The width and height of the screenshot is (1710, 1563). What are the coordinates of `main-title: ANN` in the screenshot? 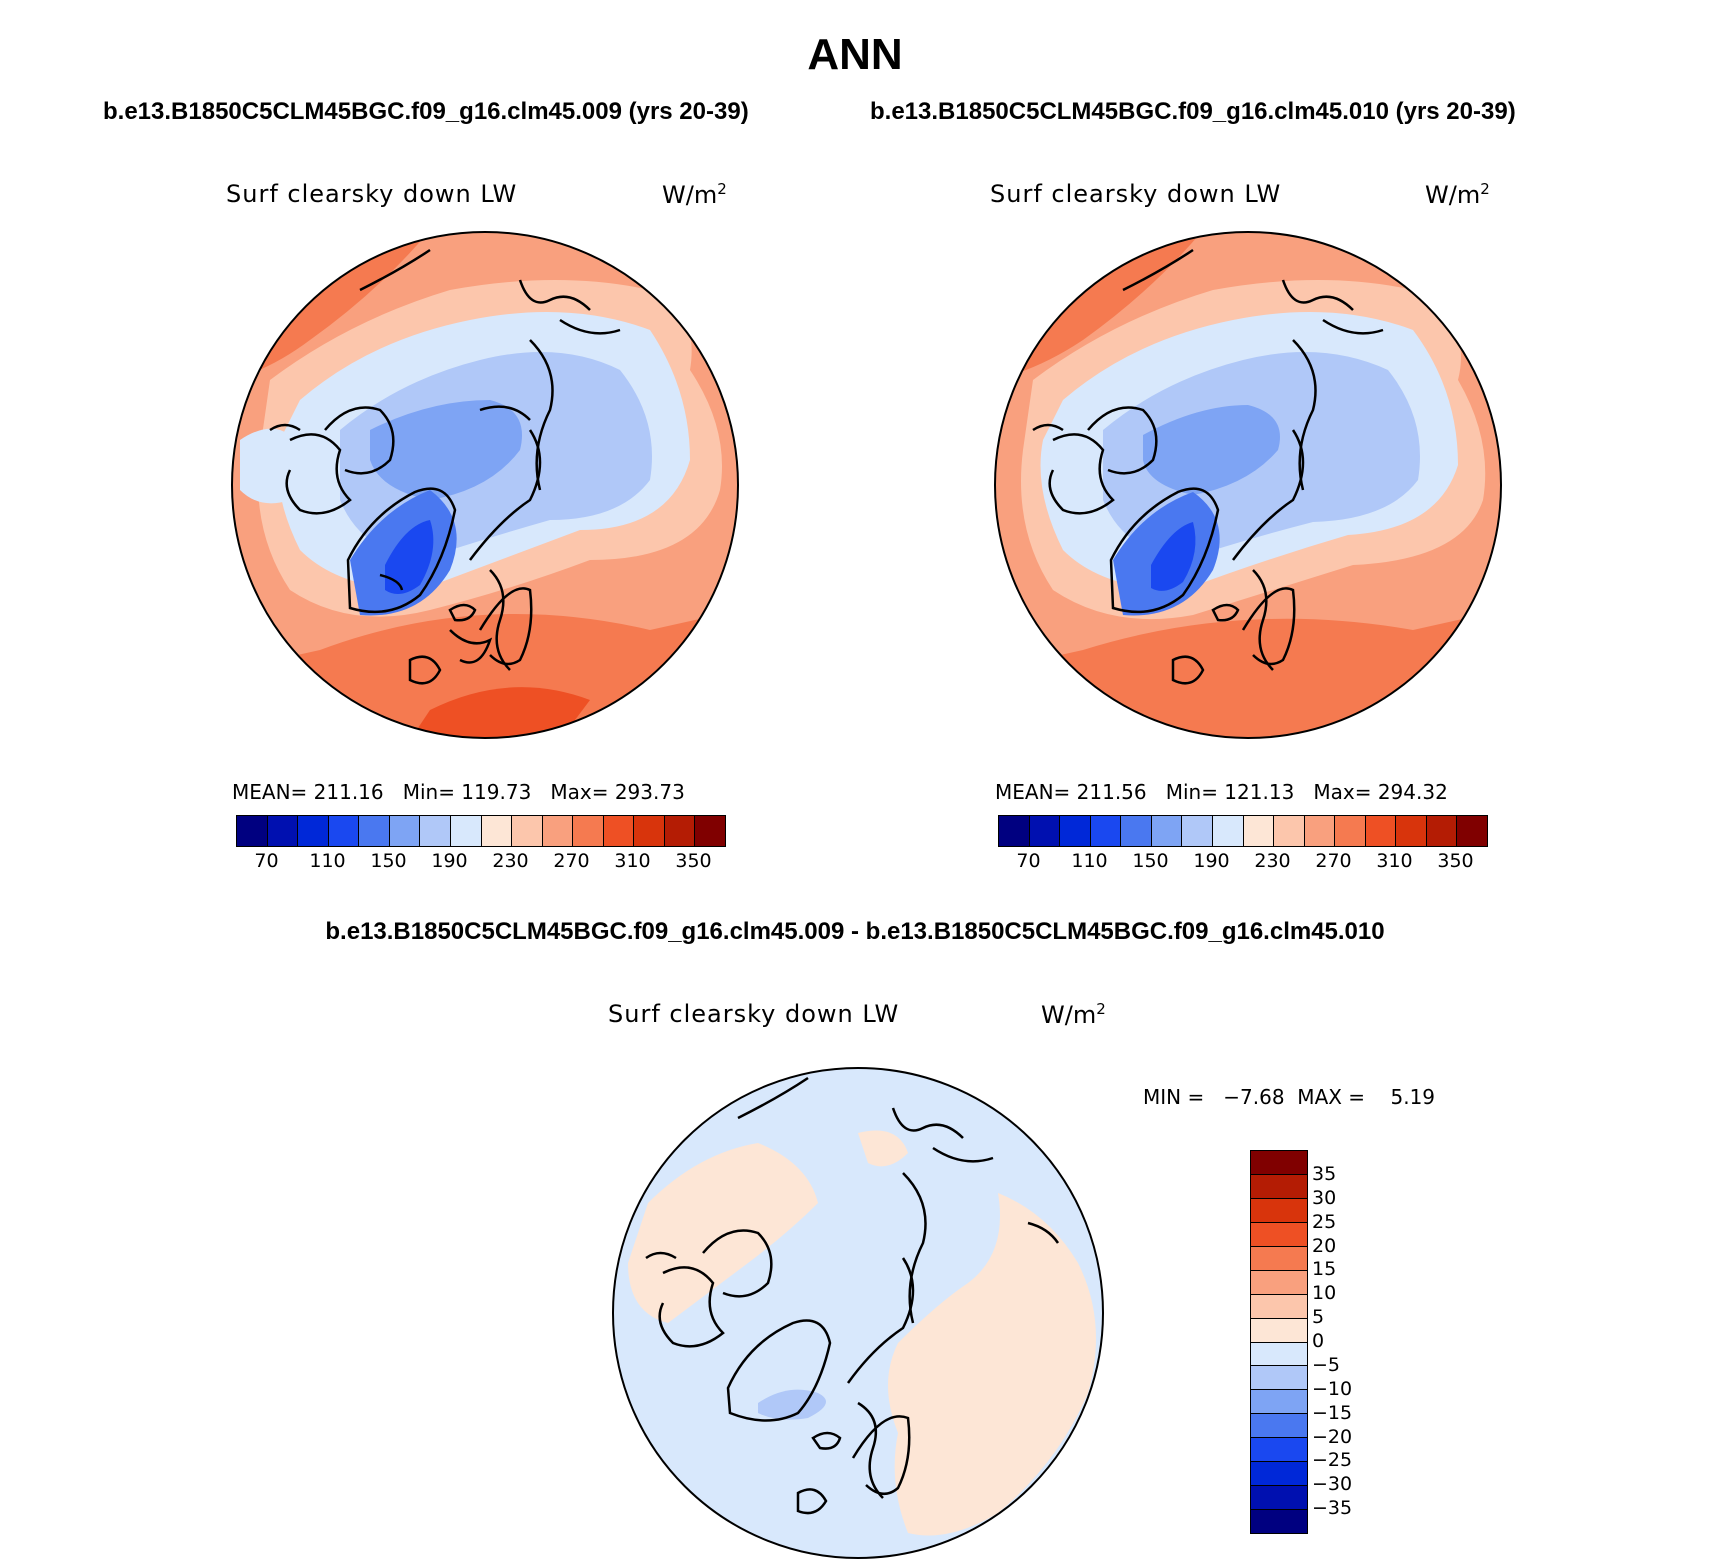 It's located at (855, 54).